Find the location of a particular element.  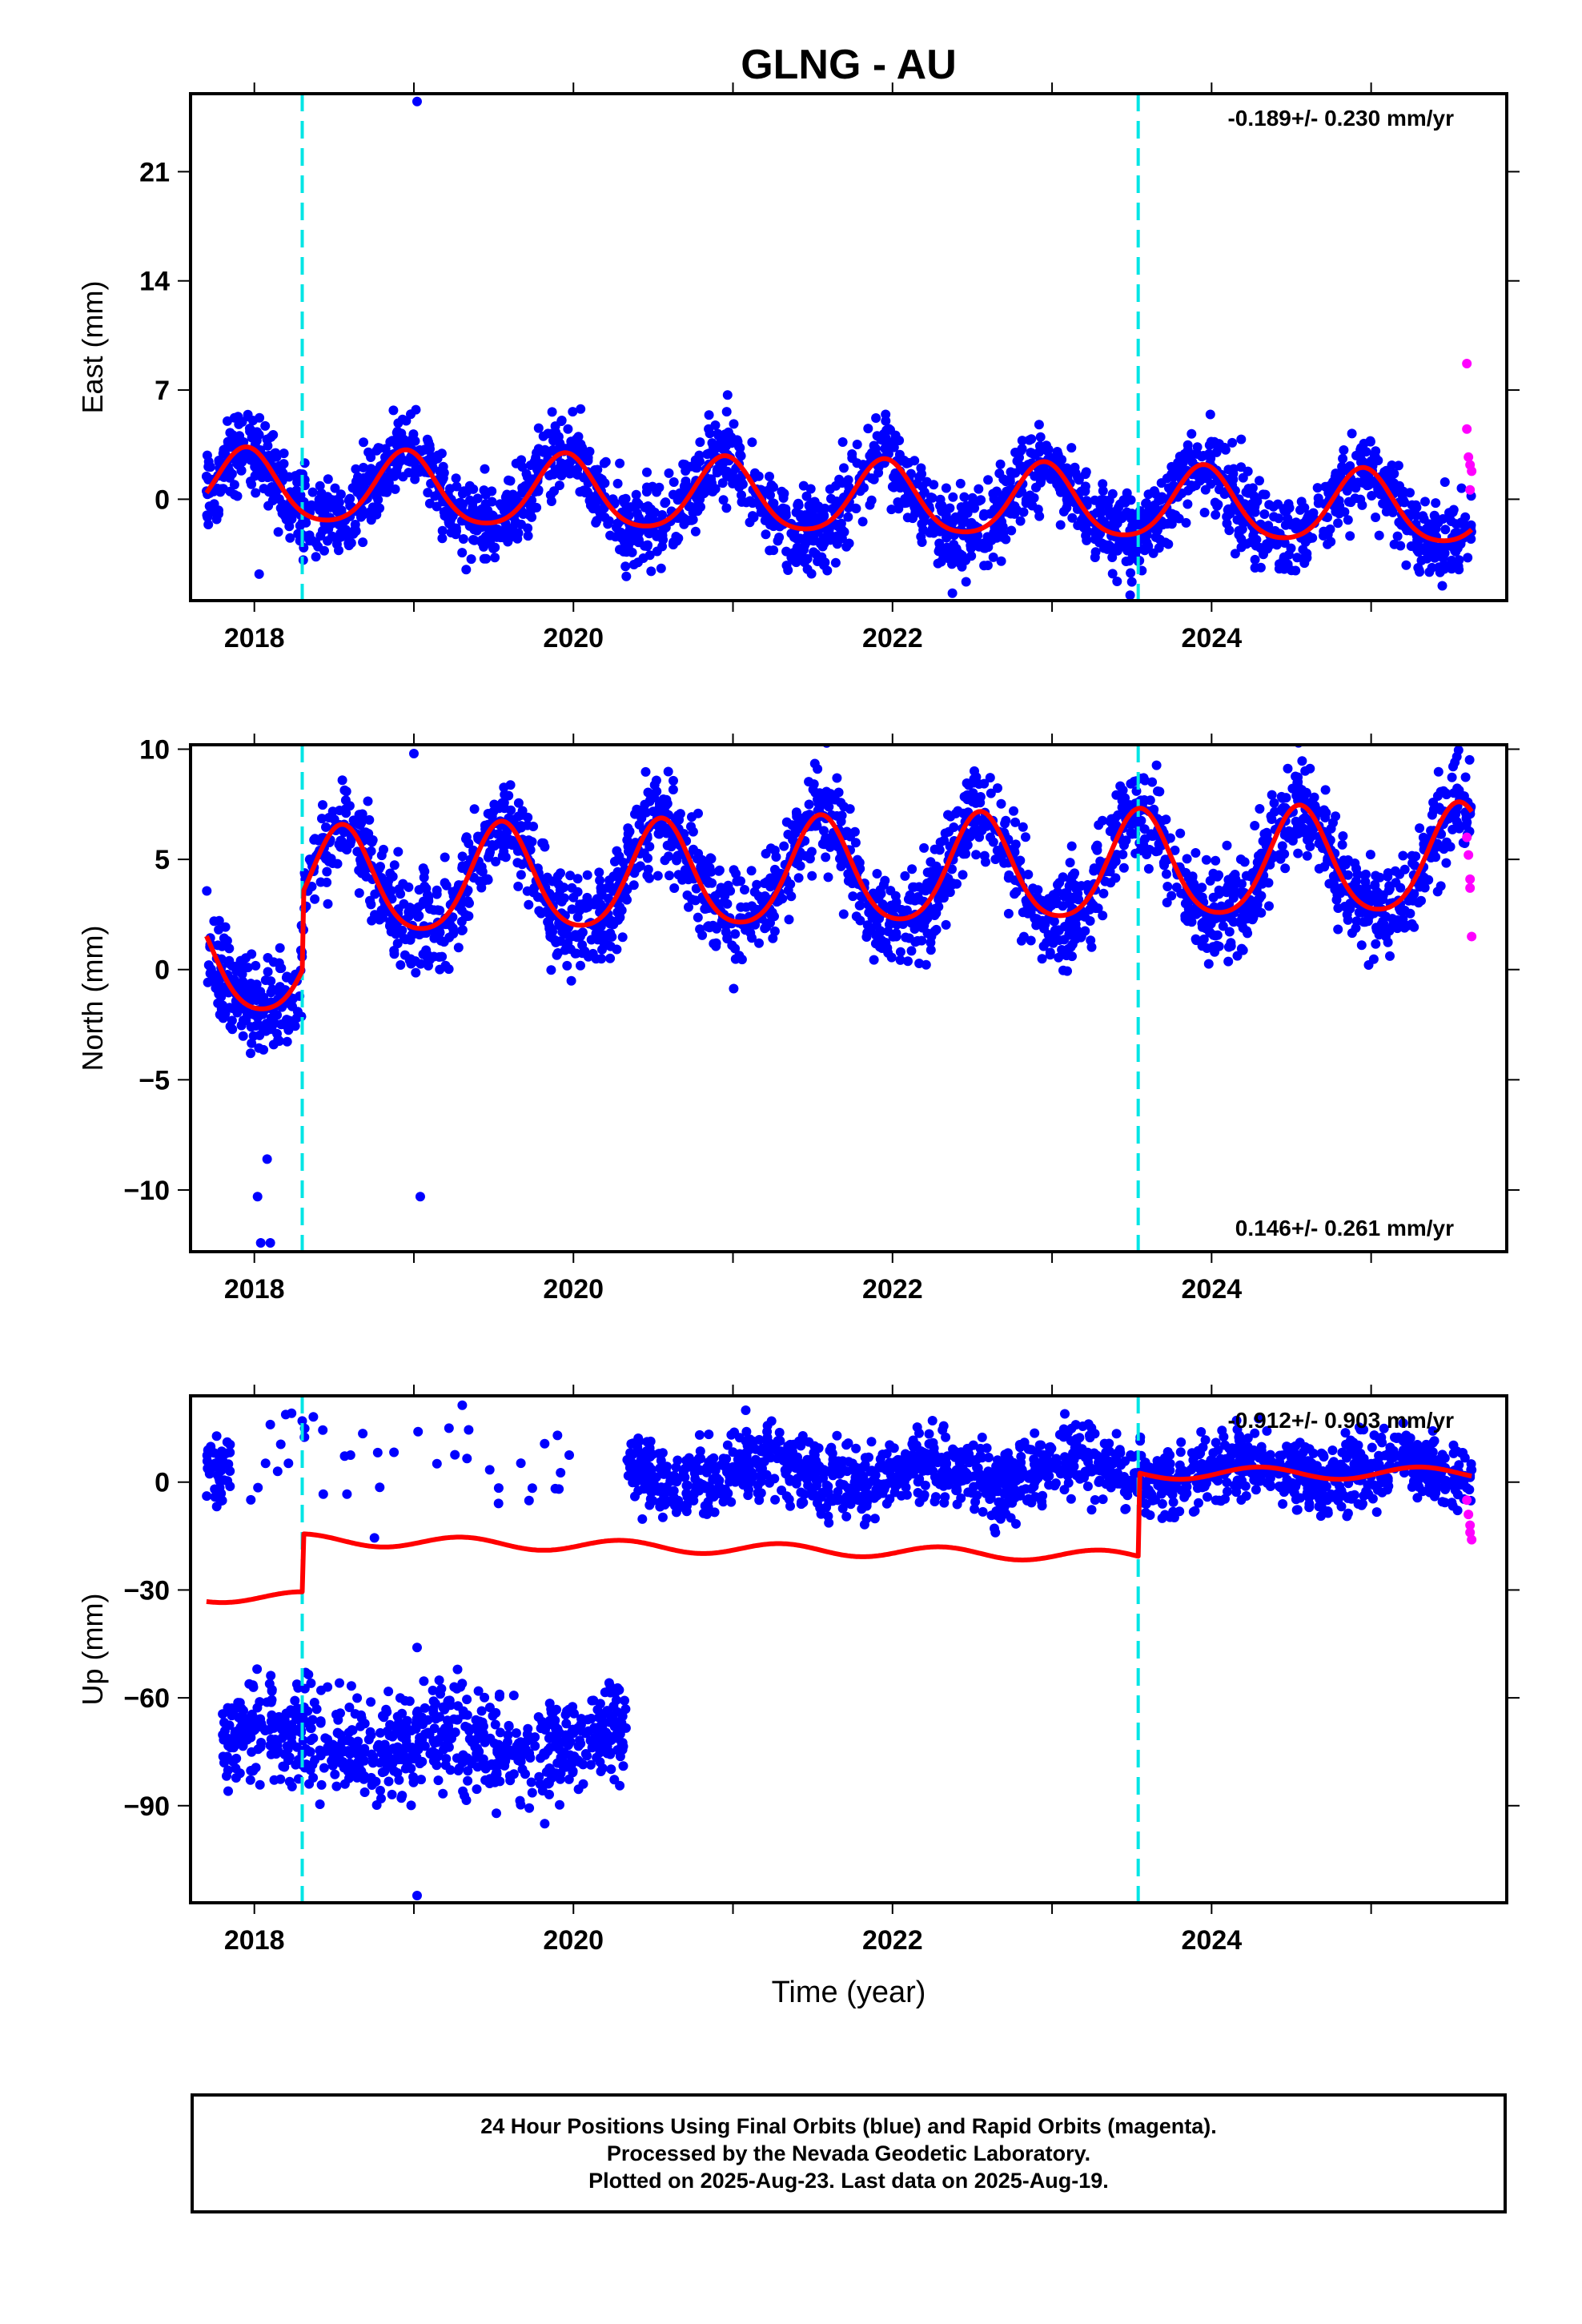

velocity-label: 0.146+/- 0.261 mm/yr is located at coordinates (1344, 1228).